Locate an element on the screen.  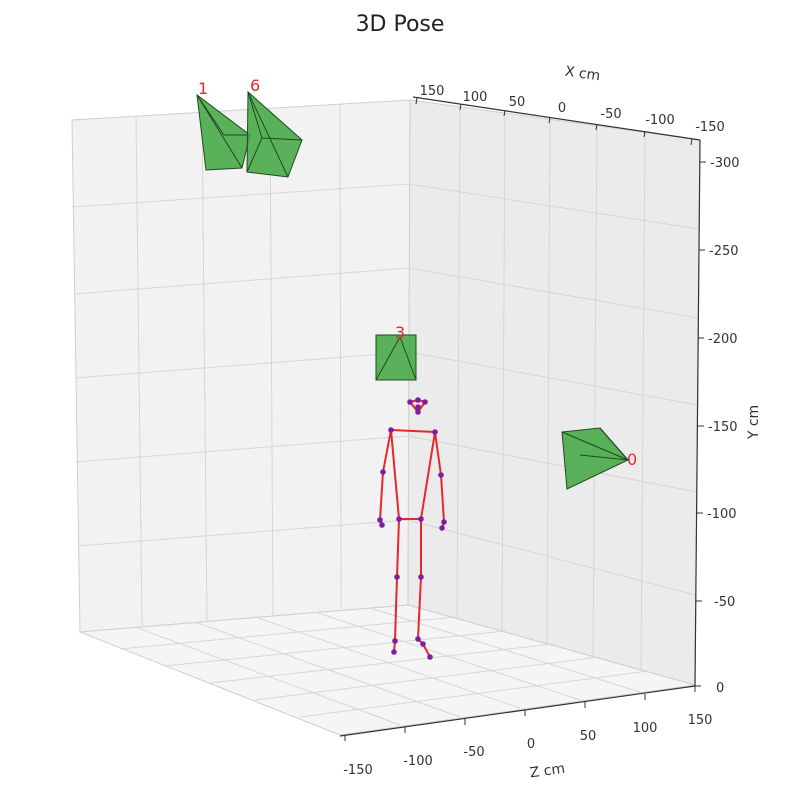
x-axis-label: X cm is located at coordinates (582, 74).